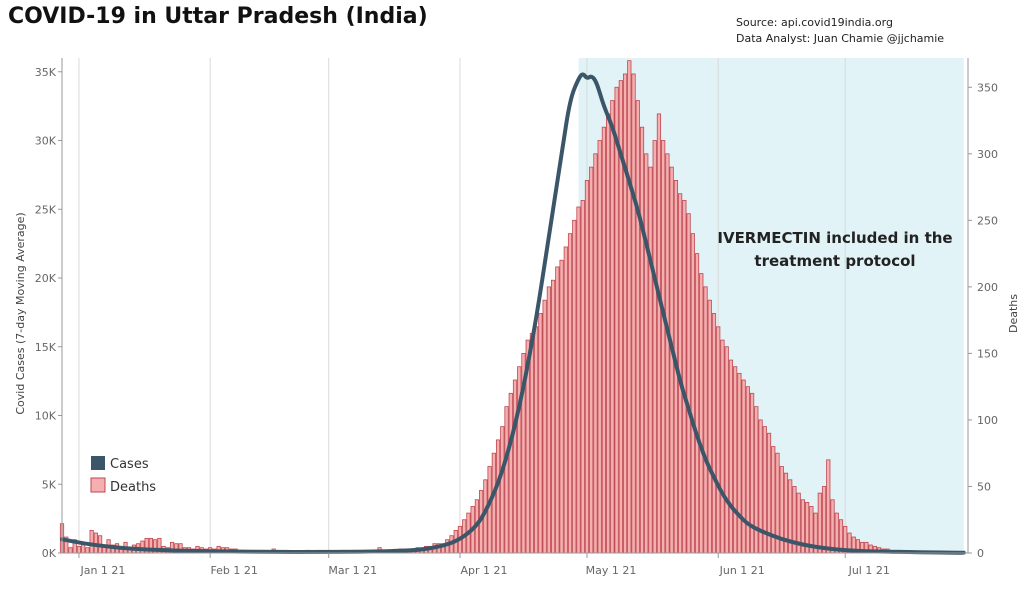 The image size is (1024, 589). What do you see at coordinates (987, 287) in the screenshot?
I see `right-tick-label: 200` at bounding box center [987, 287].